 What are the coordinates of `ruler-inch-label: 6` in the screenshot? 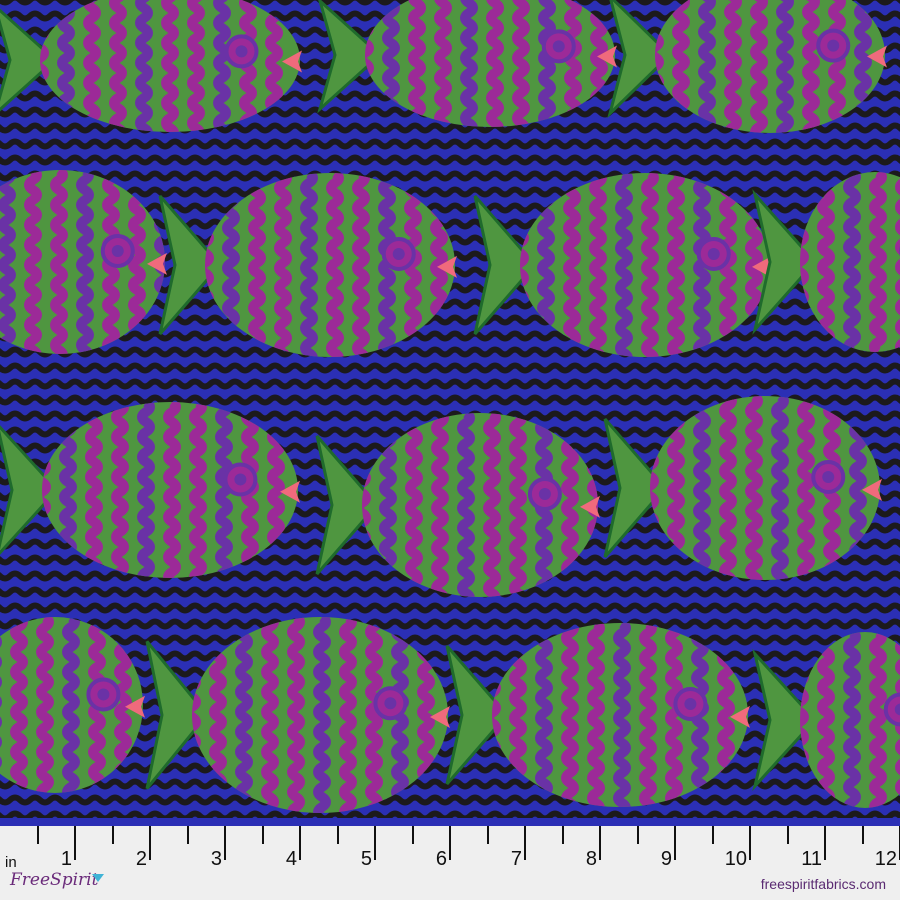 It's located at (441, 859).